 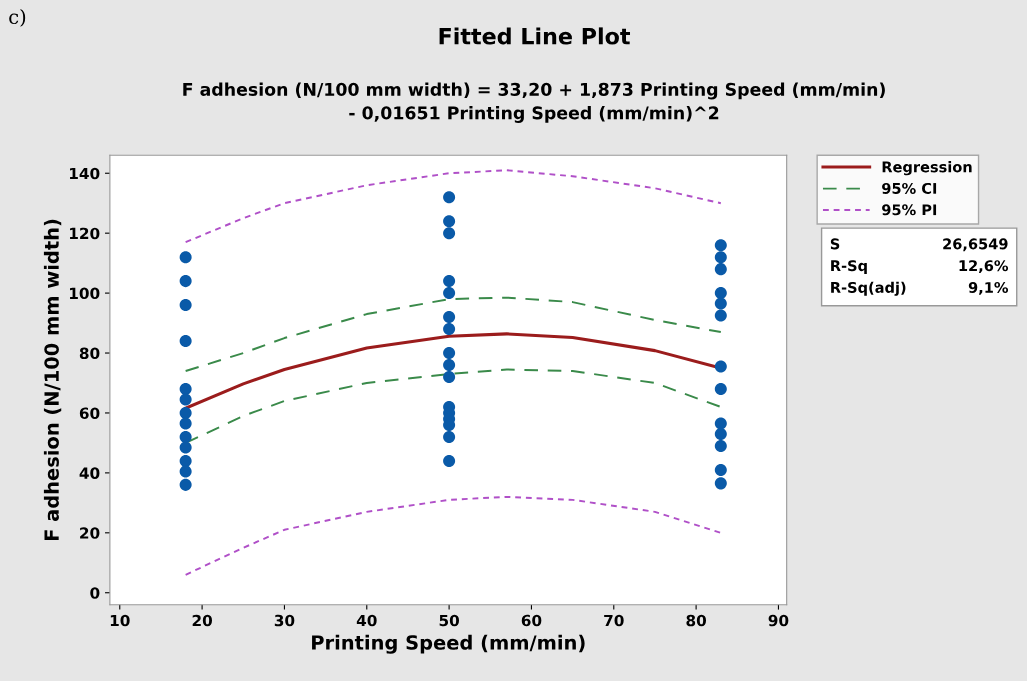 What do you see at coordinates (17, 18) in the screenshot?
I see `text: c)` at bounding box center [17, 18].